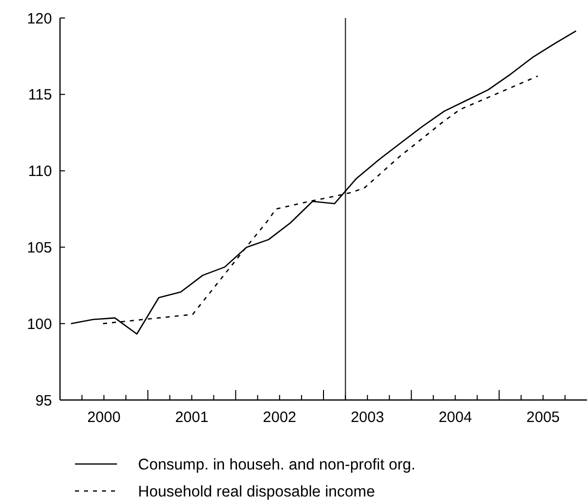  I want to click on x-tick-label: 2000, so click(104, 417).